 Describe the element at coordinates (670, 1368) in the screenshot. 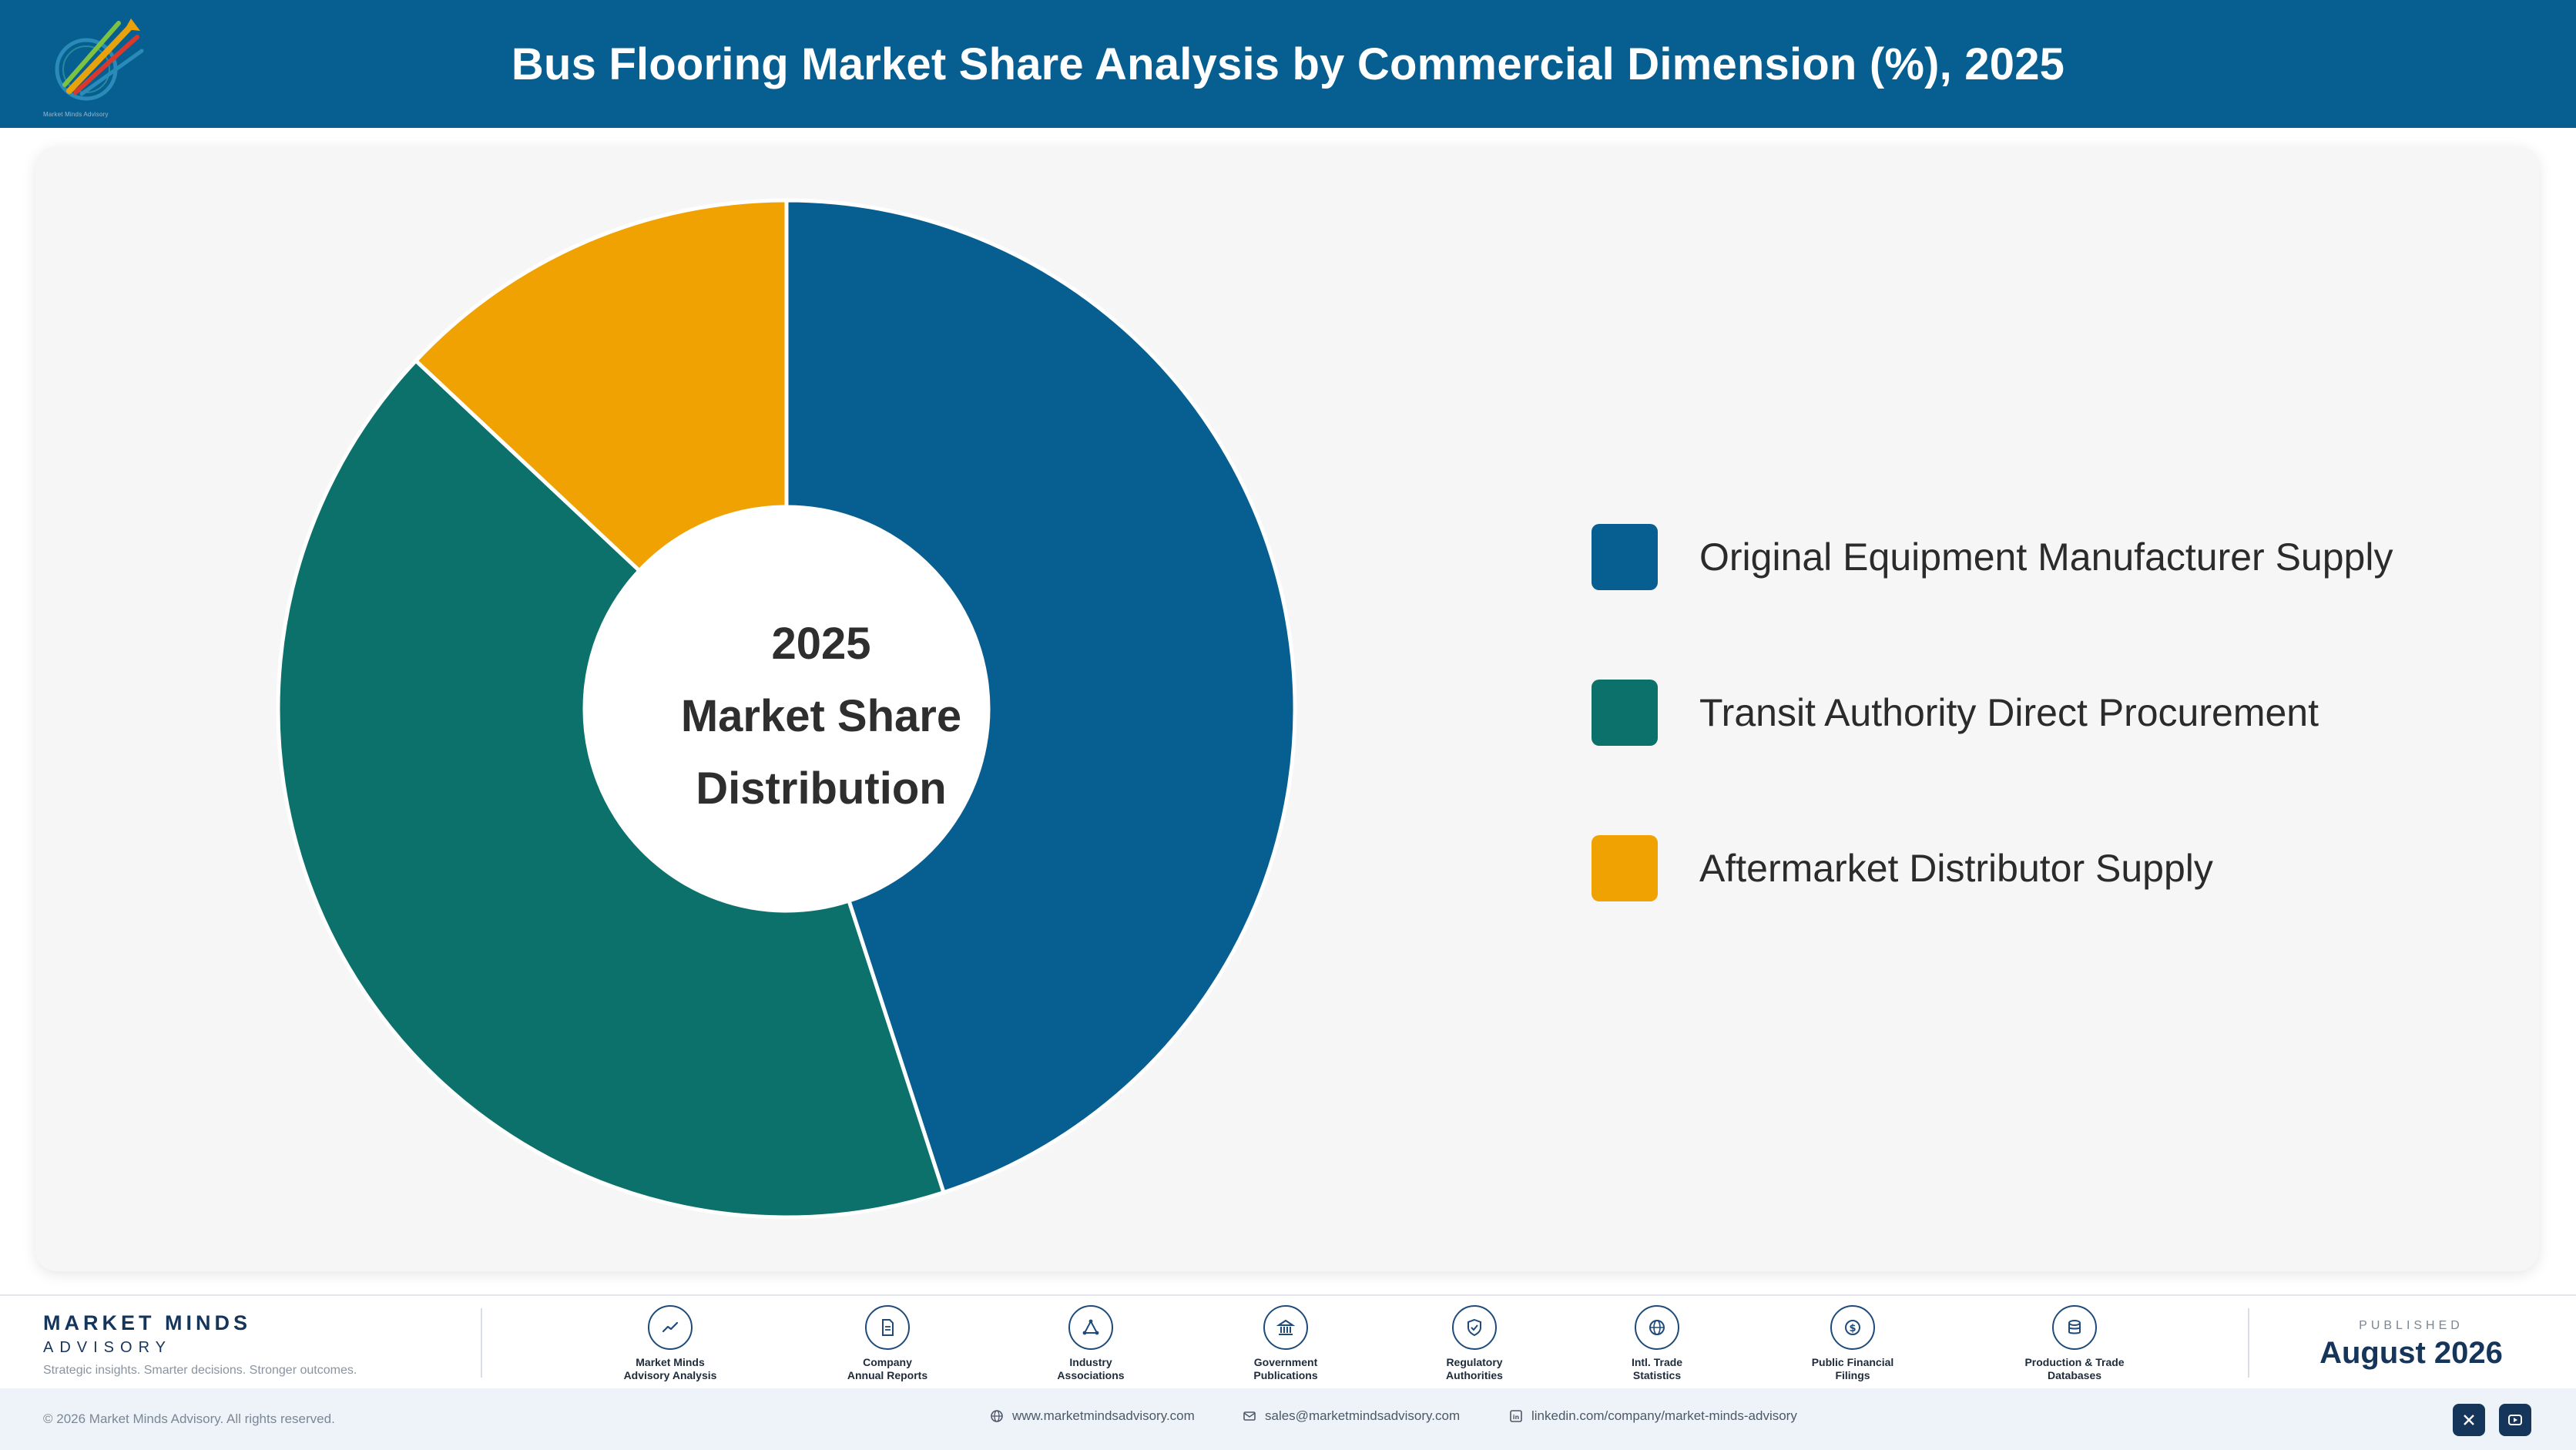

I see `source-label: Market Minds Advisory Analysis` at that location.